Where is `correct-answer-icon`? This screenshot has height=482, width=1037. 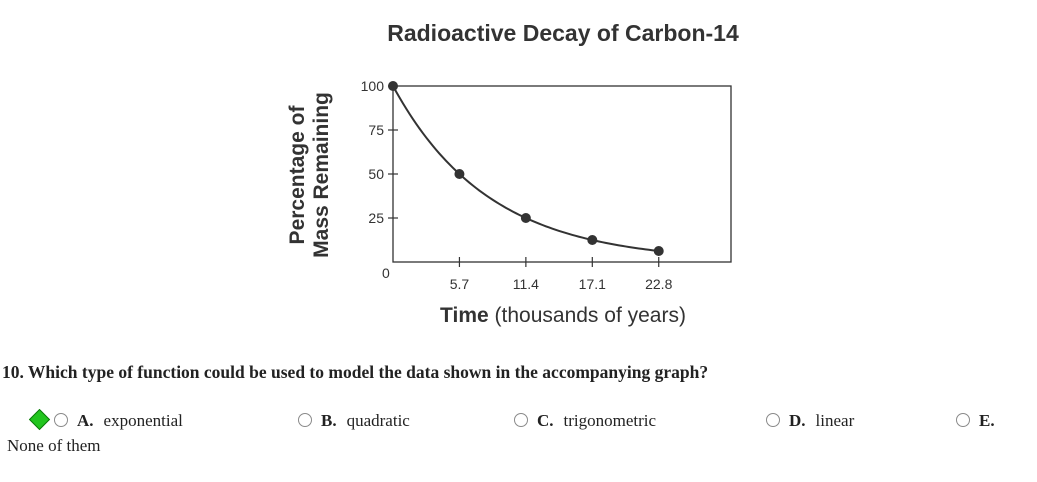 correct-answer-icon is located at coordinates (39, 419).